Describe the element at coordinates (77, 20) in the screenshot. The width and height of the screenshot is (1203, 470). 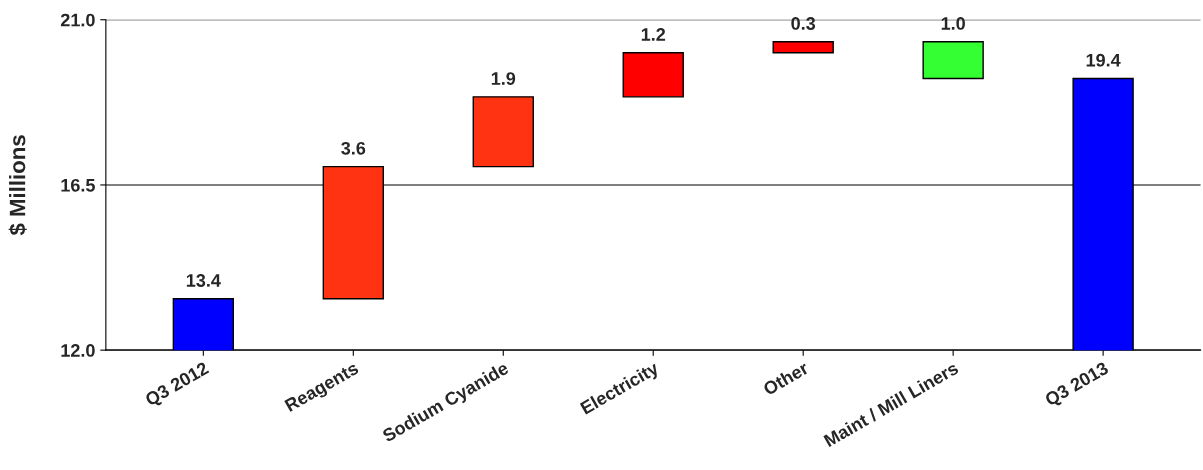
I see `y-tick-label: 21.0` at that location.